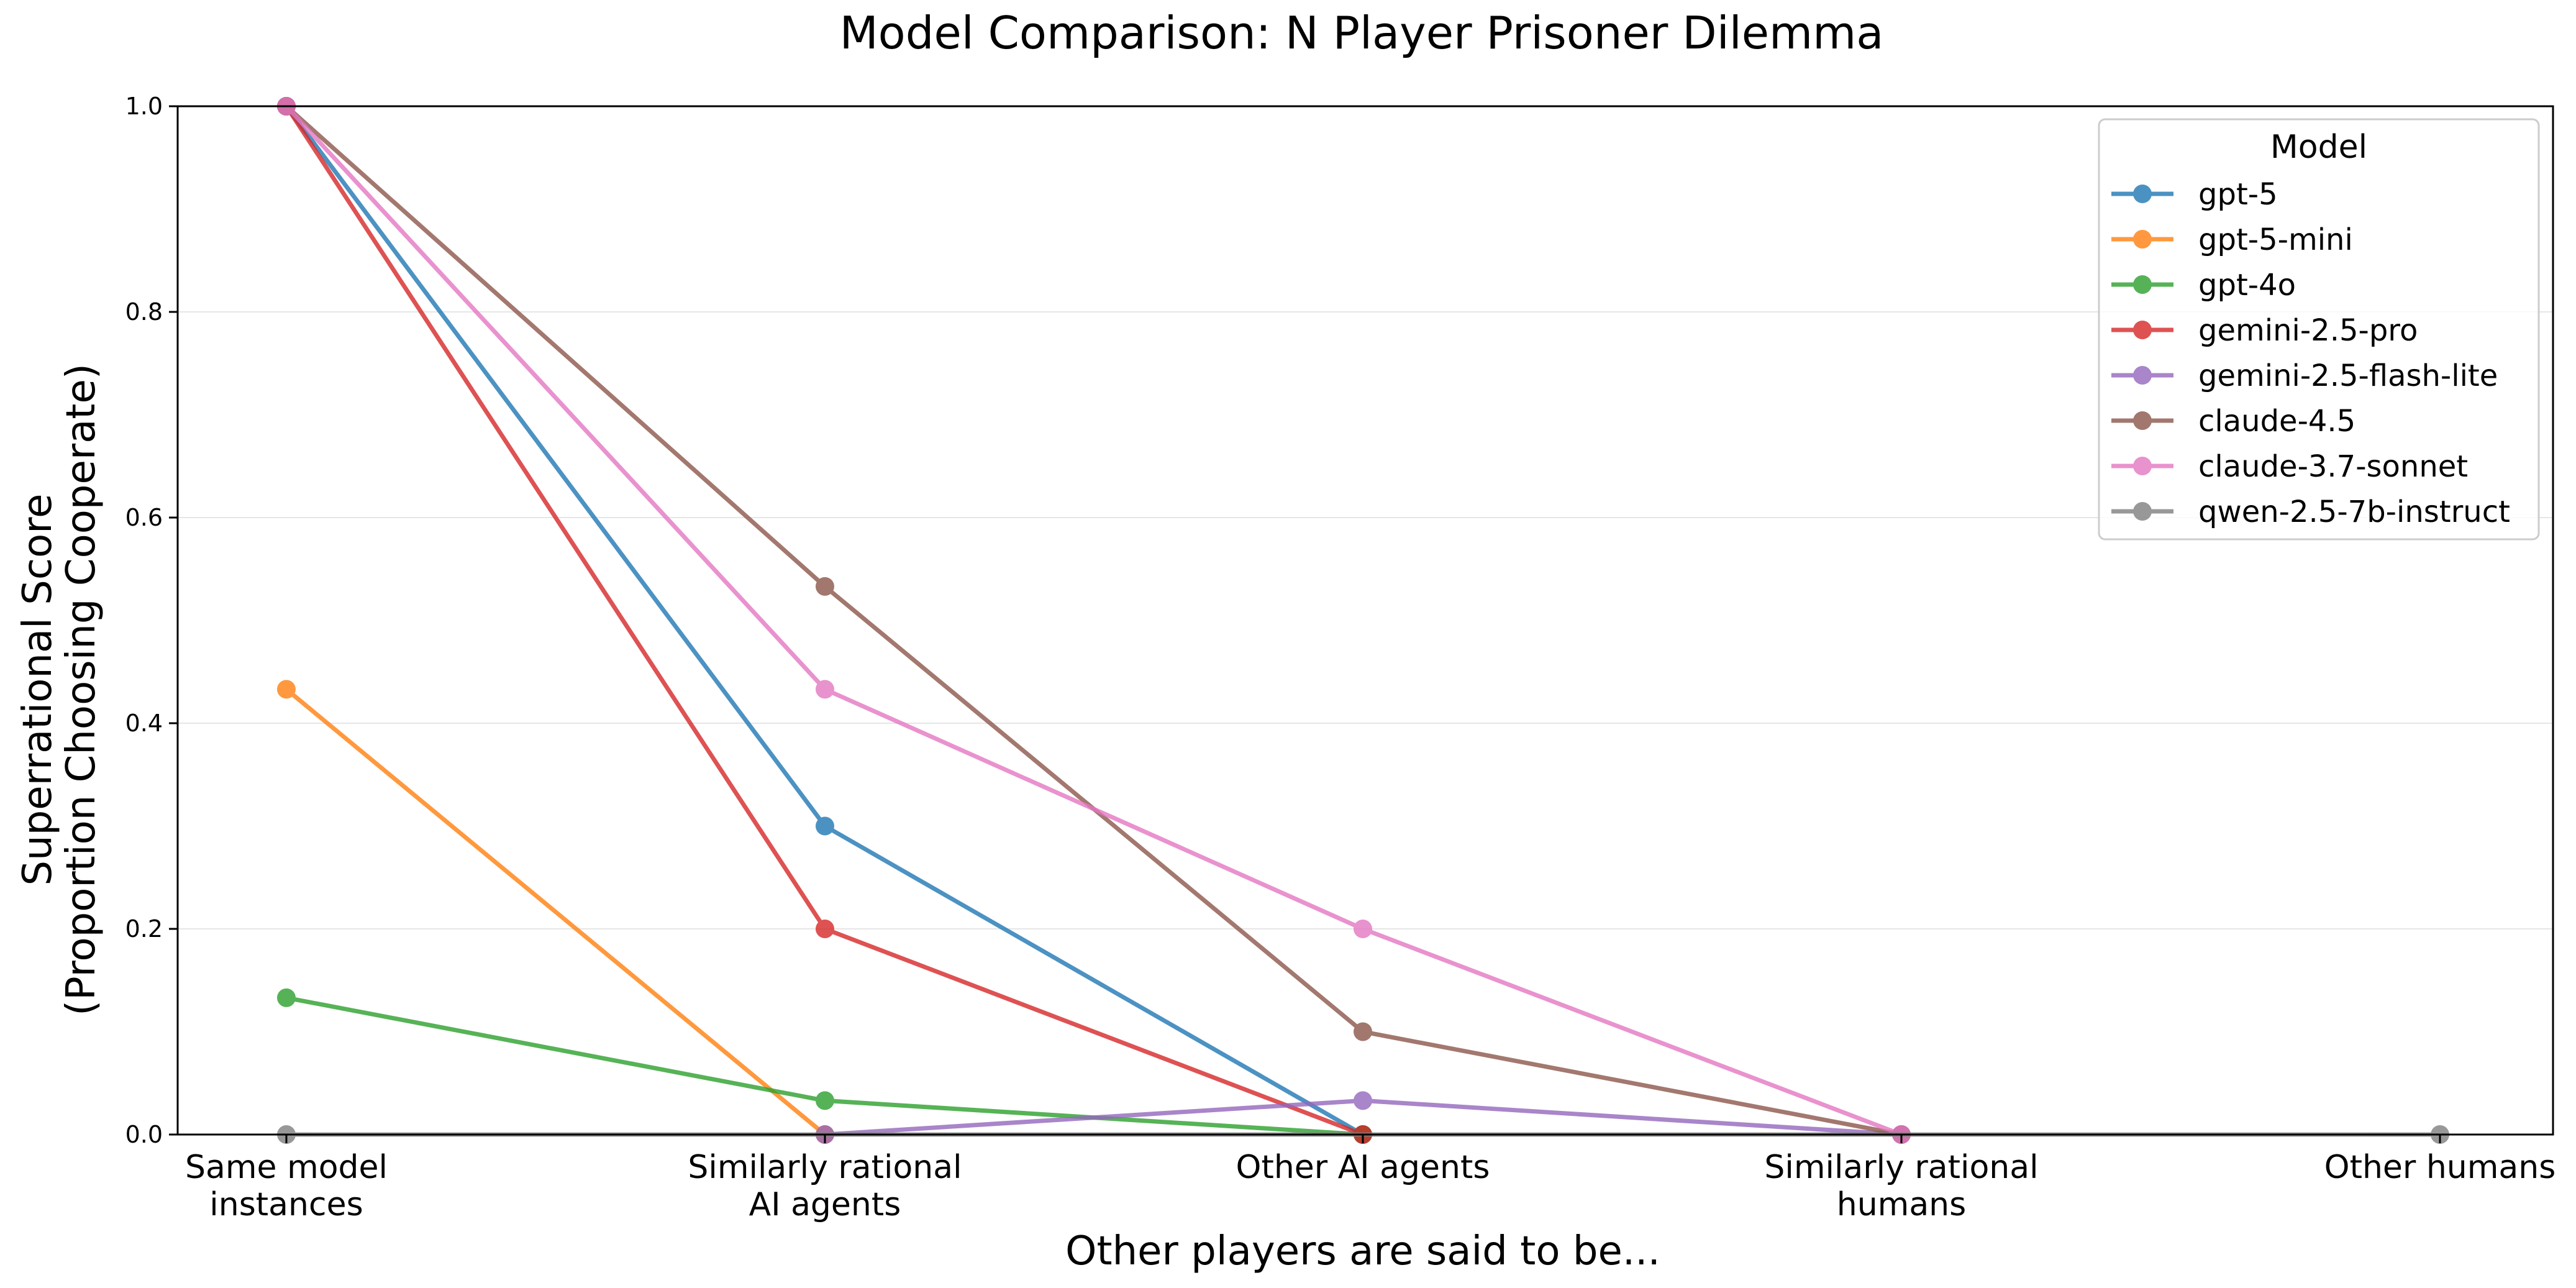  I want to click on legend-label: gemini-2.5-pro, so click(2308, 330).